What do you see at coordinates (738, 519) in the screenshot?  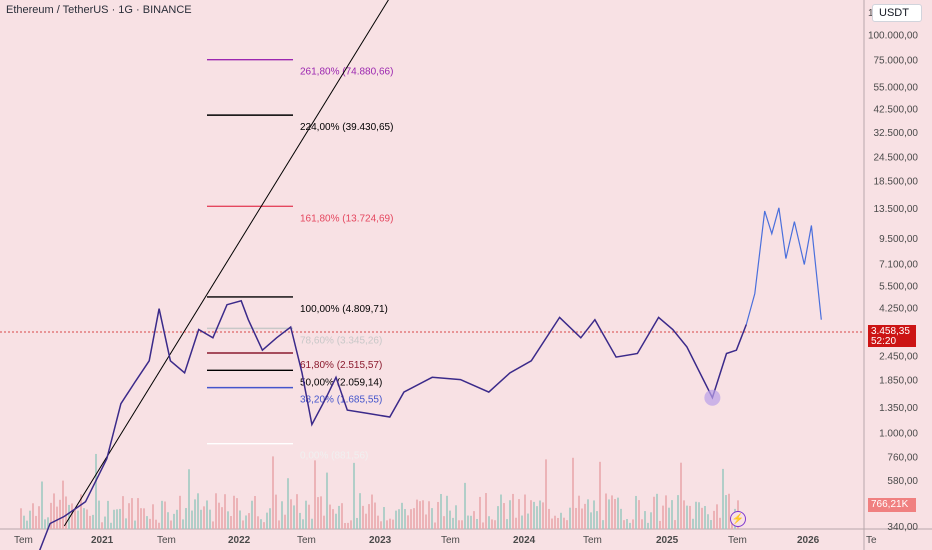 I see `lightning-icon: ⚡` at bounding box center [738, 519].